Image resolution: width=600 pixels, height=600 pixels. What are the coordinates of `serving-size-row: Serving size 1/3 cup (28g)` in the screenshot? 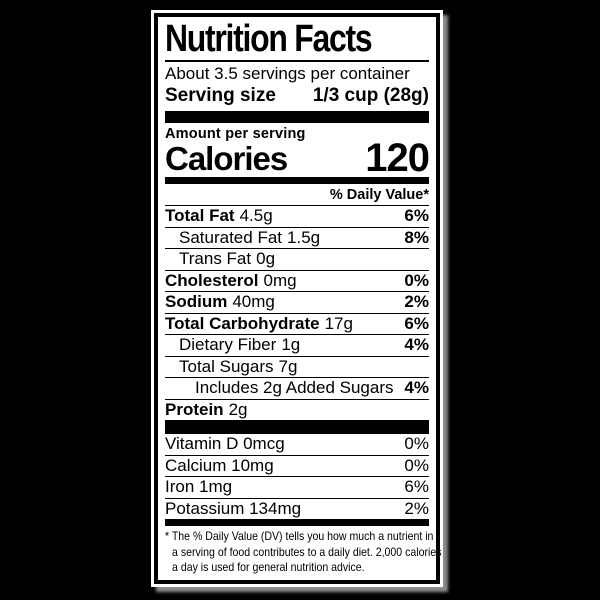 It's located at (297, 97).